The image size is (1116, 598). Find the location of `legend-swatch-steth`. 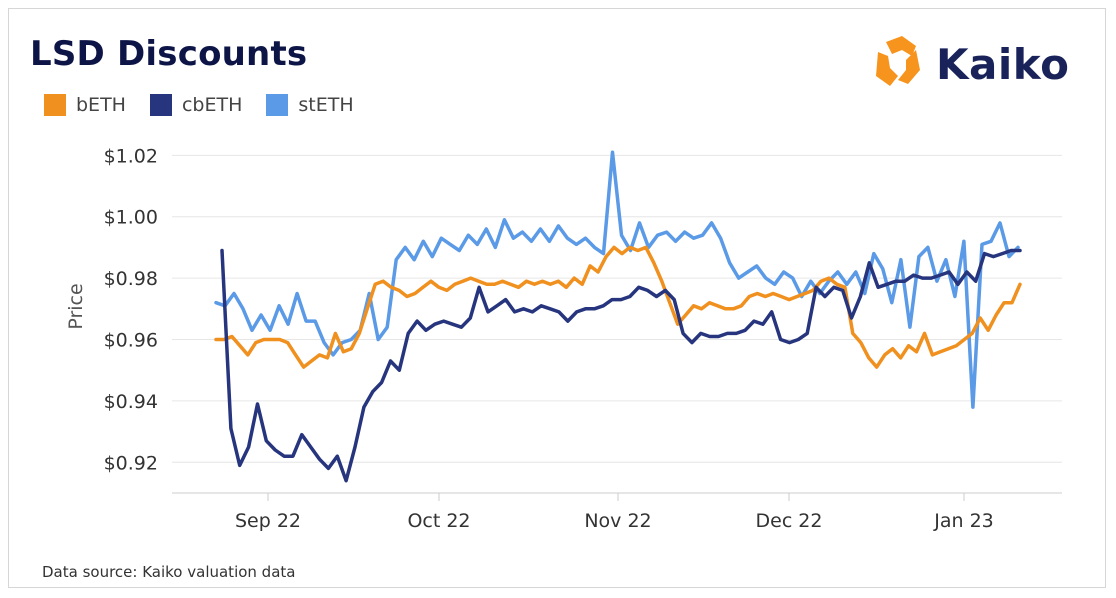

legend-swatch-steth is located at coordinates (277, 105).